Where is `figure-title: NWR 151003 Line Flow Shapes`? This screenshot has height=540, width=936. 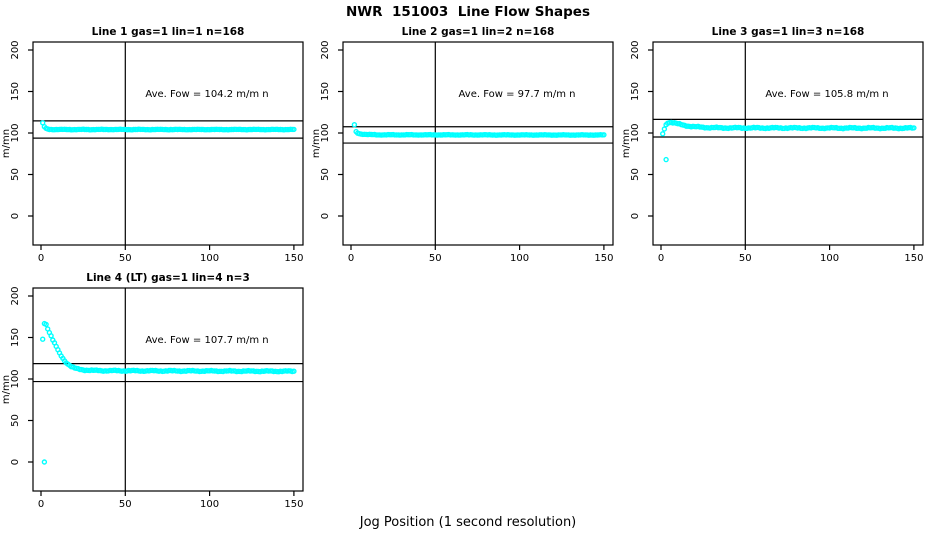
figure-title: NWR 151003 Line Flow Shapes is located at coordinates (468, 12).